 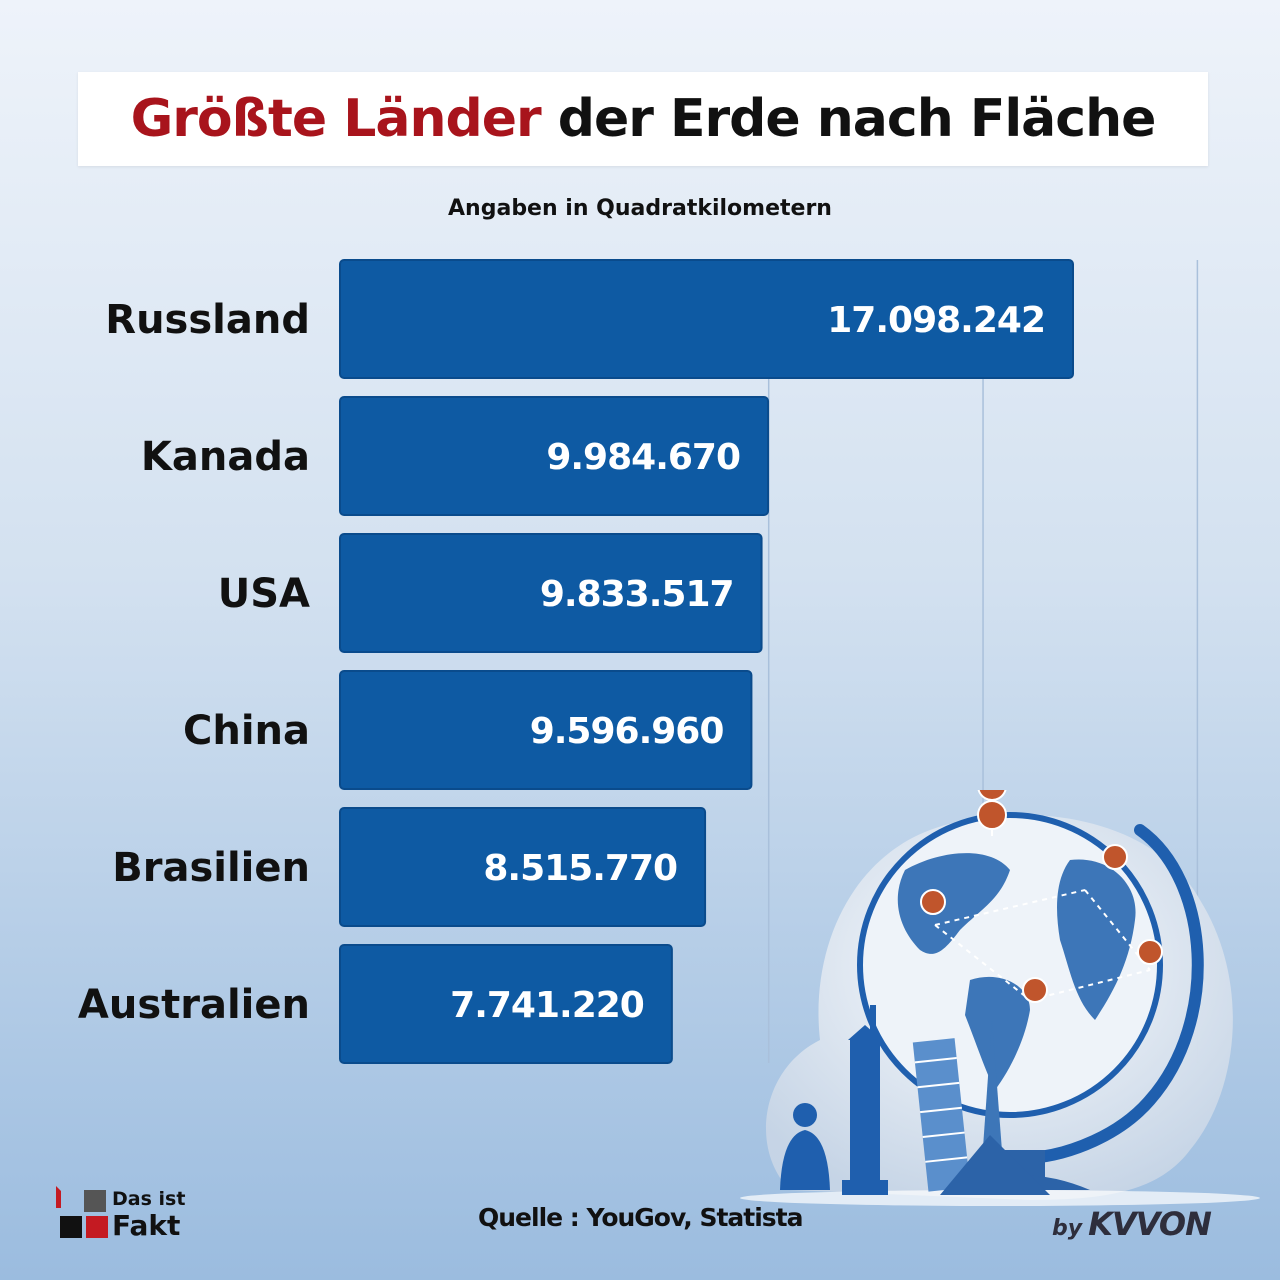 What do you see at coordinates (225, 457) in the screenshot?
I see `category-label: Kanada` at bounding box center [225, 457].